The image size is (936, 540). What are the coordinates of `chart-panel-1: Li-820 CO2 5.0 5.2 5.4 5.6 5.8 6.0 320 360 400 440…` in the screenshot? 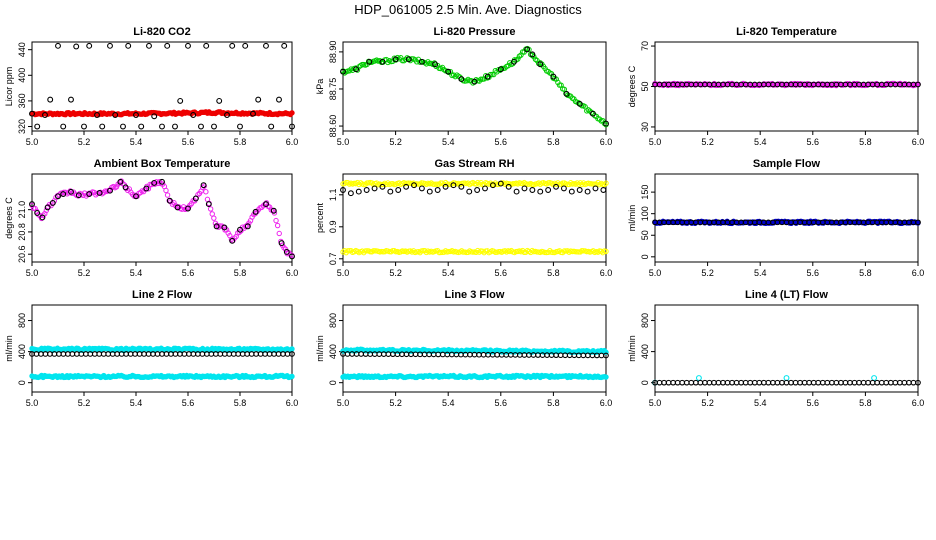 It's located at (151, 86).